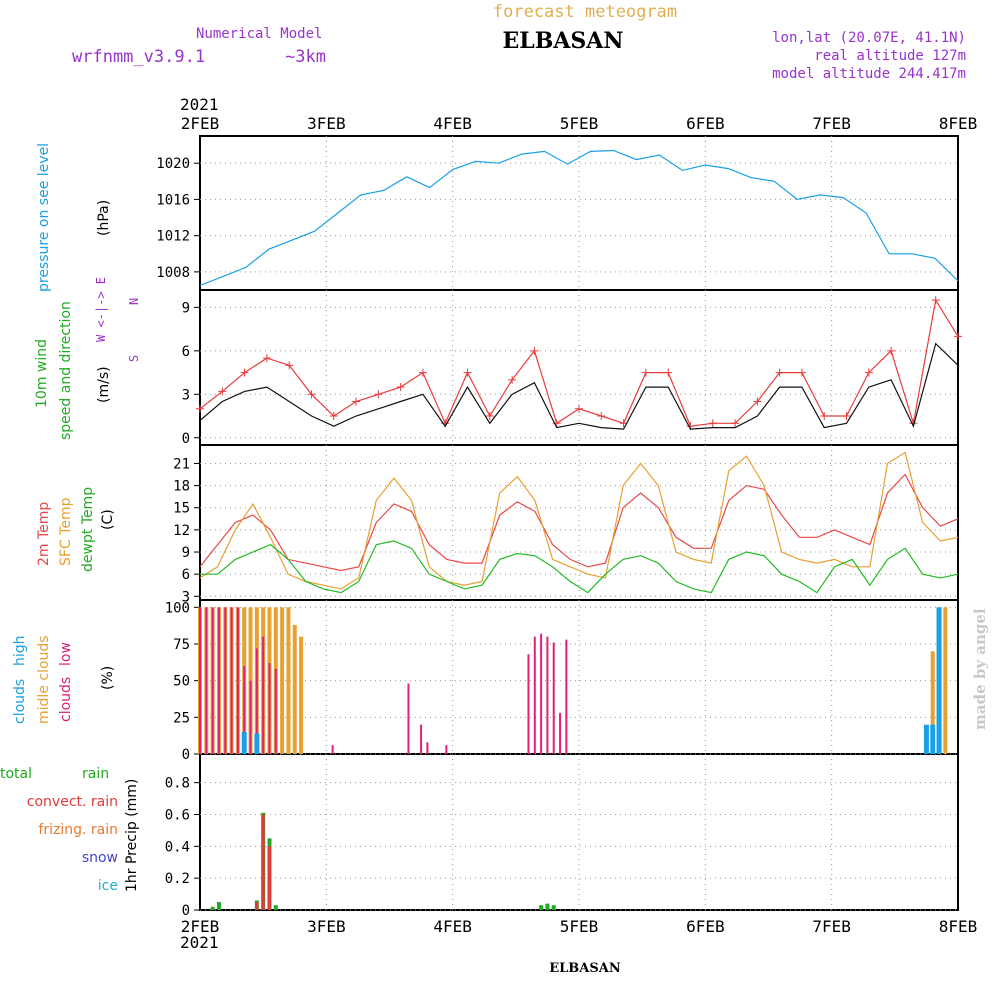 Image resolution: width=1000 pixels, height=1000 pixels. What do you see at coordinates (958, 926) in the screenshot?
I see `x-tick-label-bottom: 8FEB` at bounding box center [958, 926].